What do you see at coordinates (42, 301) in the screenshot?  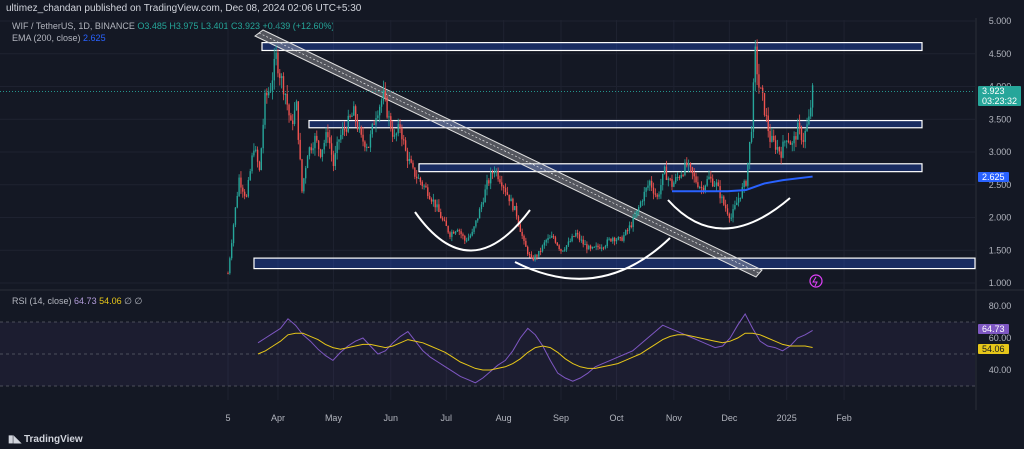 I see `rsi-label: RSI (14, close)` at bounding box center [42, 301].